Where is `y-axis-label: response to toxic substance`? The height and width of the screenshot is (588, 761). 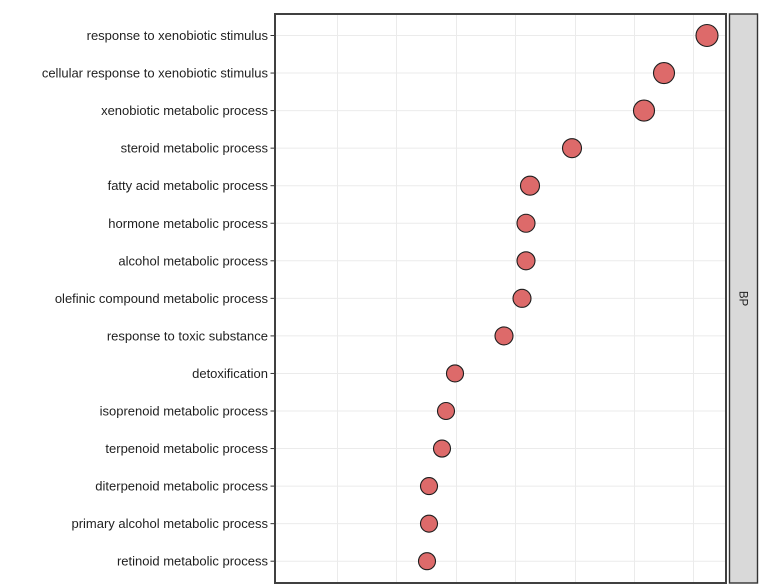
y-axis-label: response to toxic substance is located at coordinates (187, 335).